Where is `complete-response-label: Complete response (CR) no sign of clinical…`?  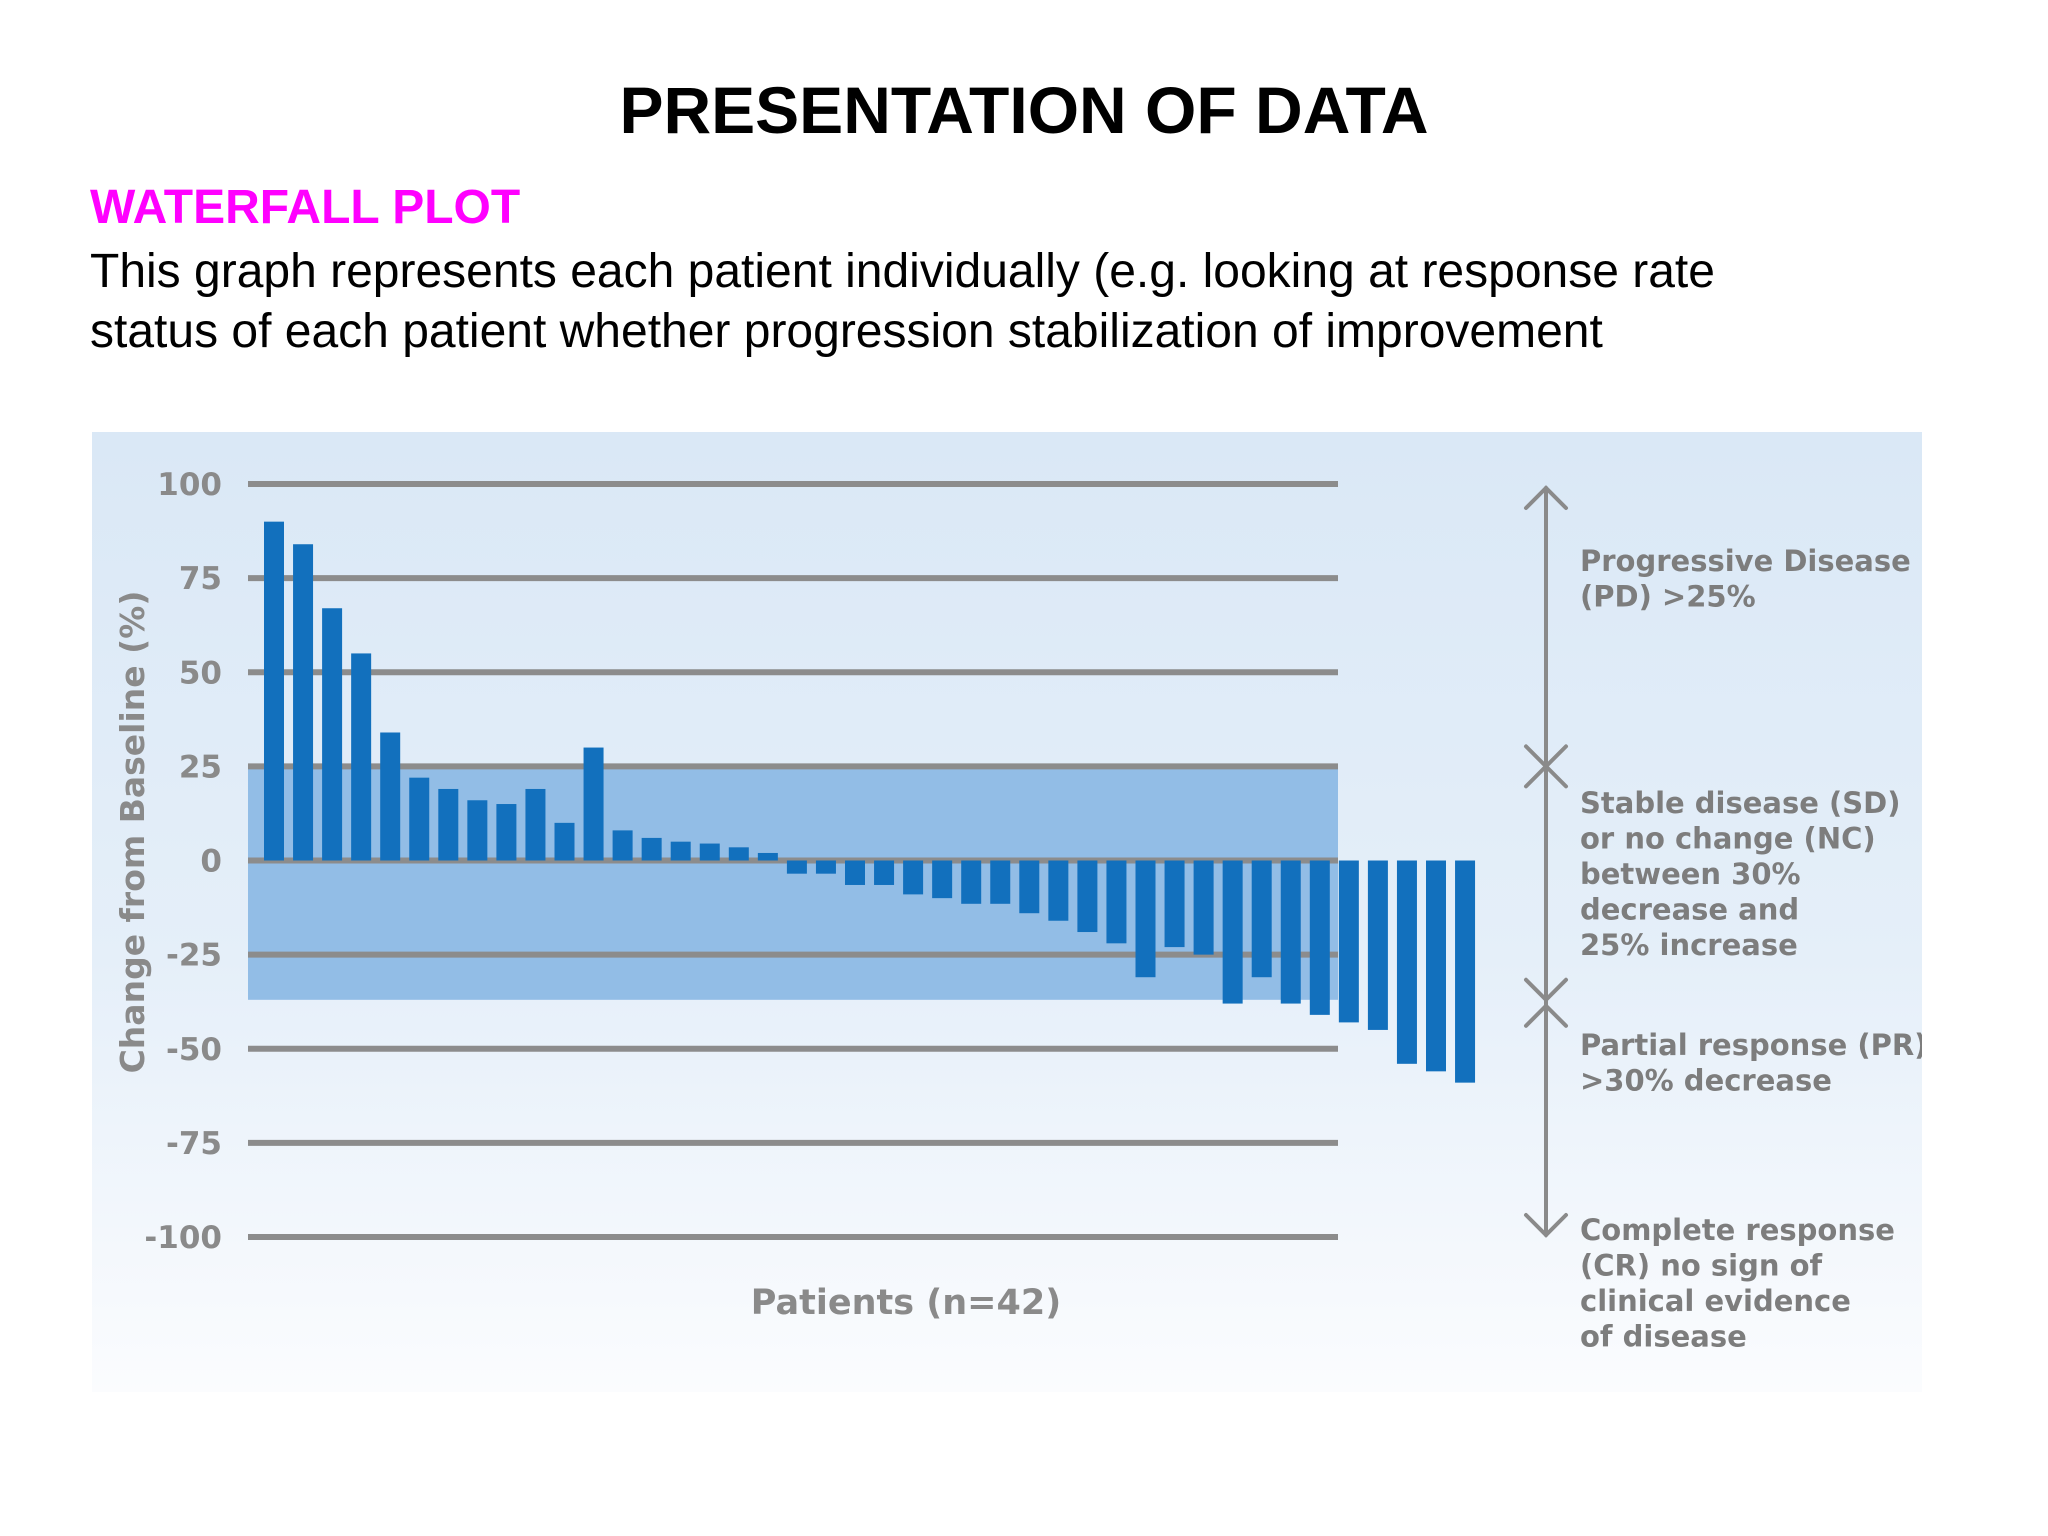 complete-response-label: Complete response (CR) no sign of clinical… is located at coordinates (1737, 1283).